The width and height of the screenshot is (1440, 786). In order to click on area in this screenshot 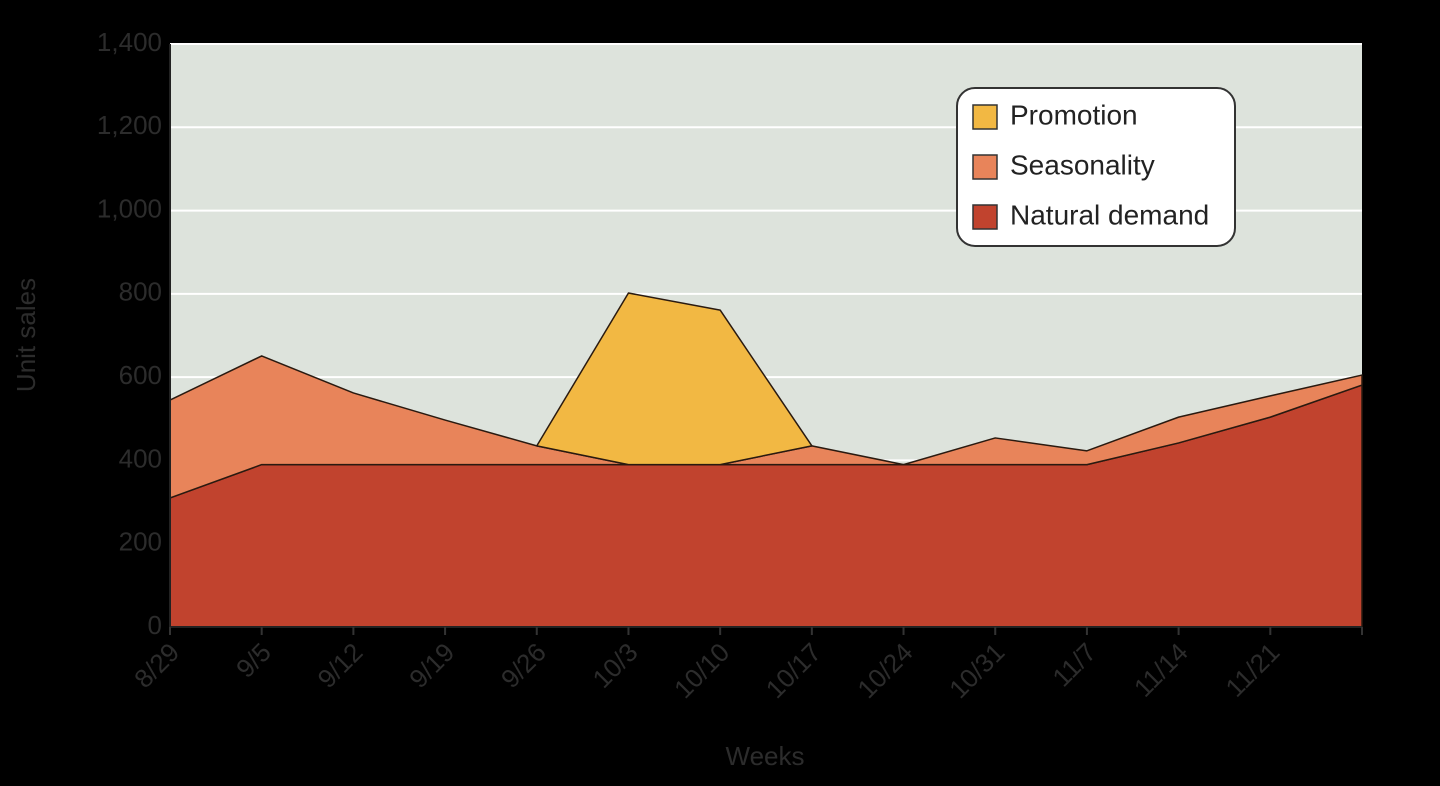, I will do `click(674, 379)`.